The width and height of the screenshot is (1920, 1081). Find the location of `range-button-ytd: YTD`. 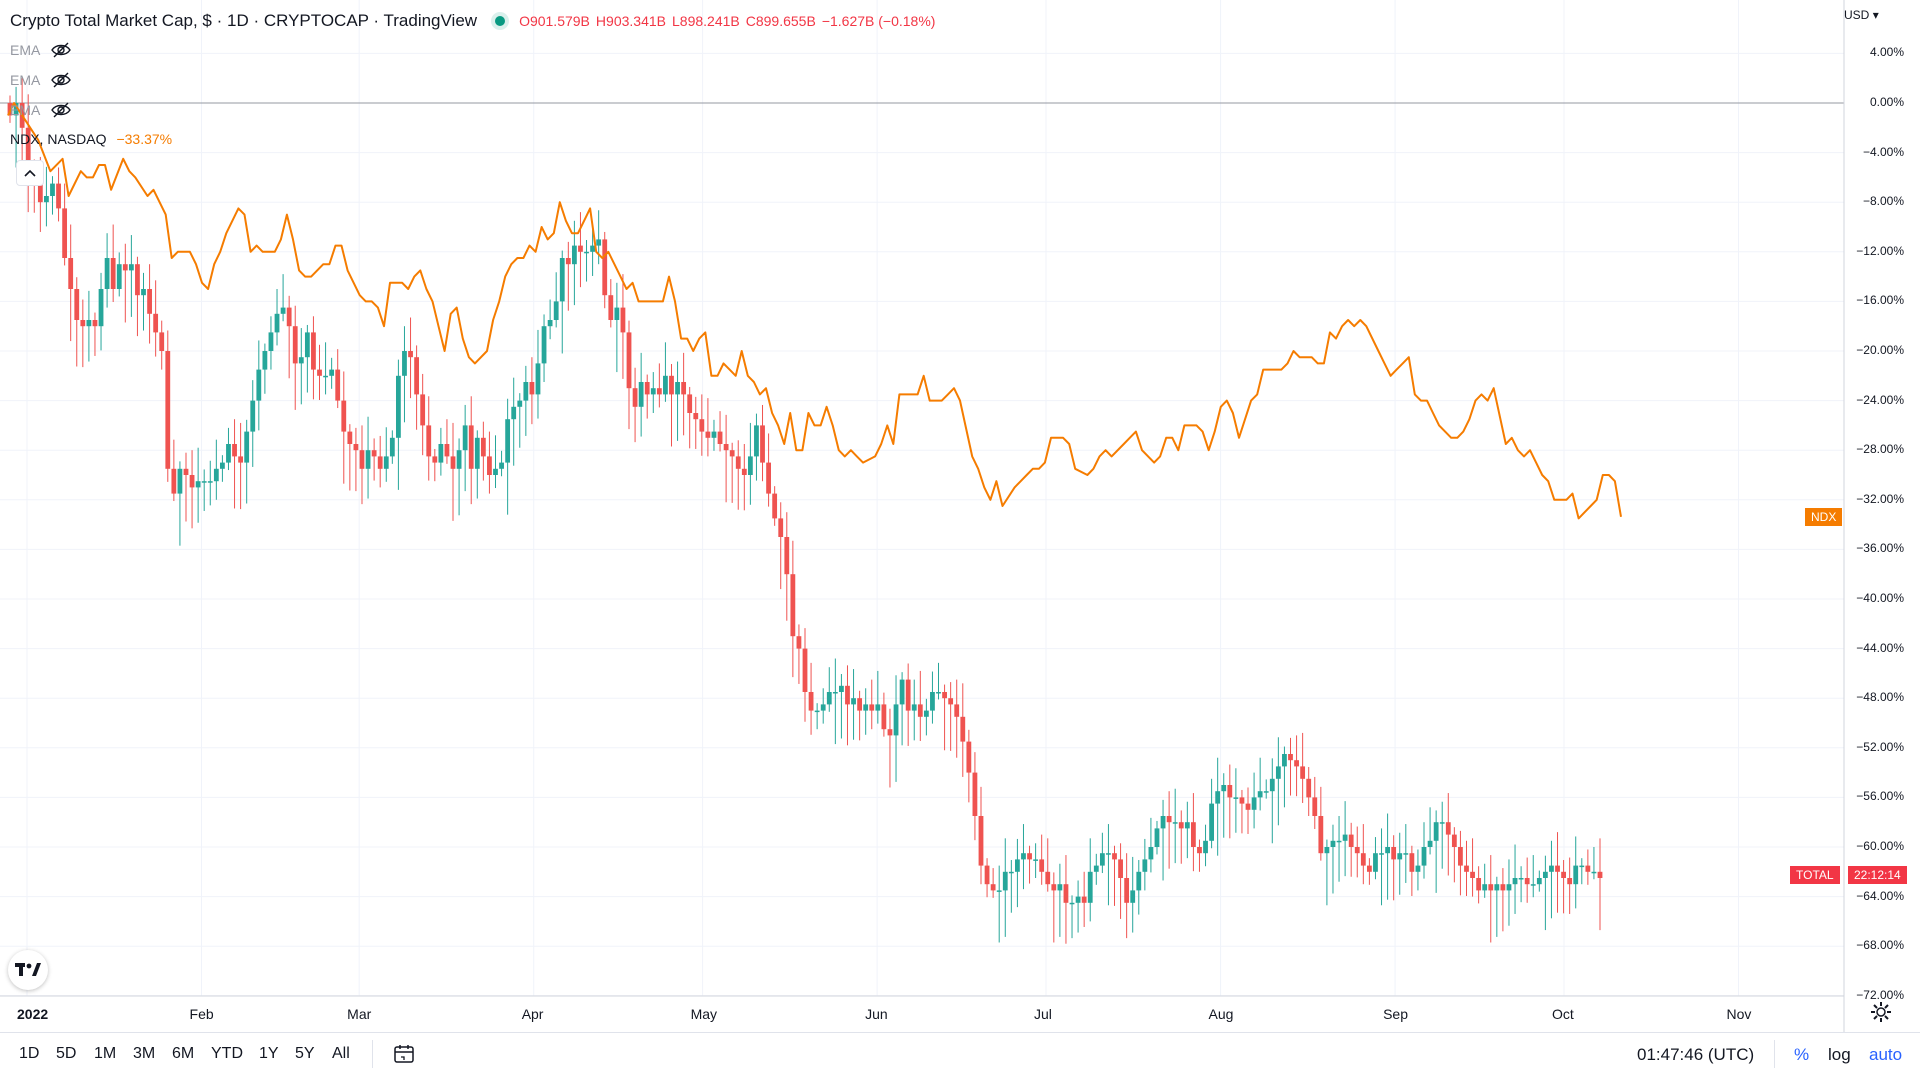

range-button-ytd: YTD is located at coordinates (227, 1053).